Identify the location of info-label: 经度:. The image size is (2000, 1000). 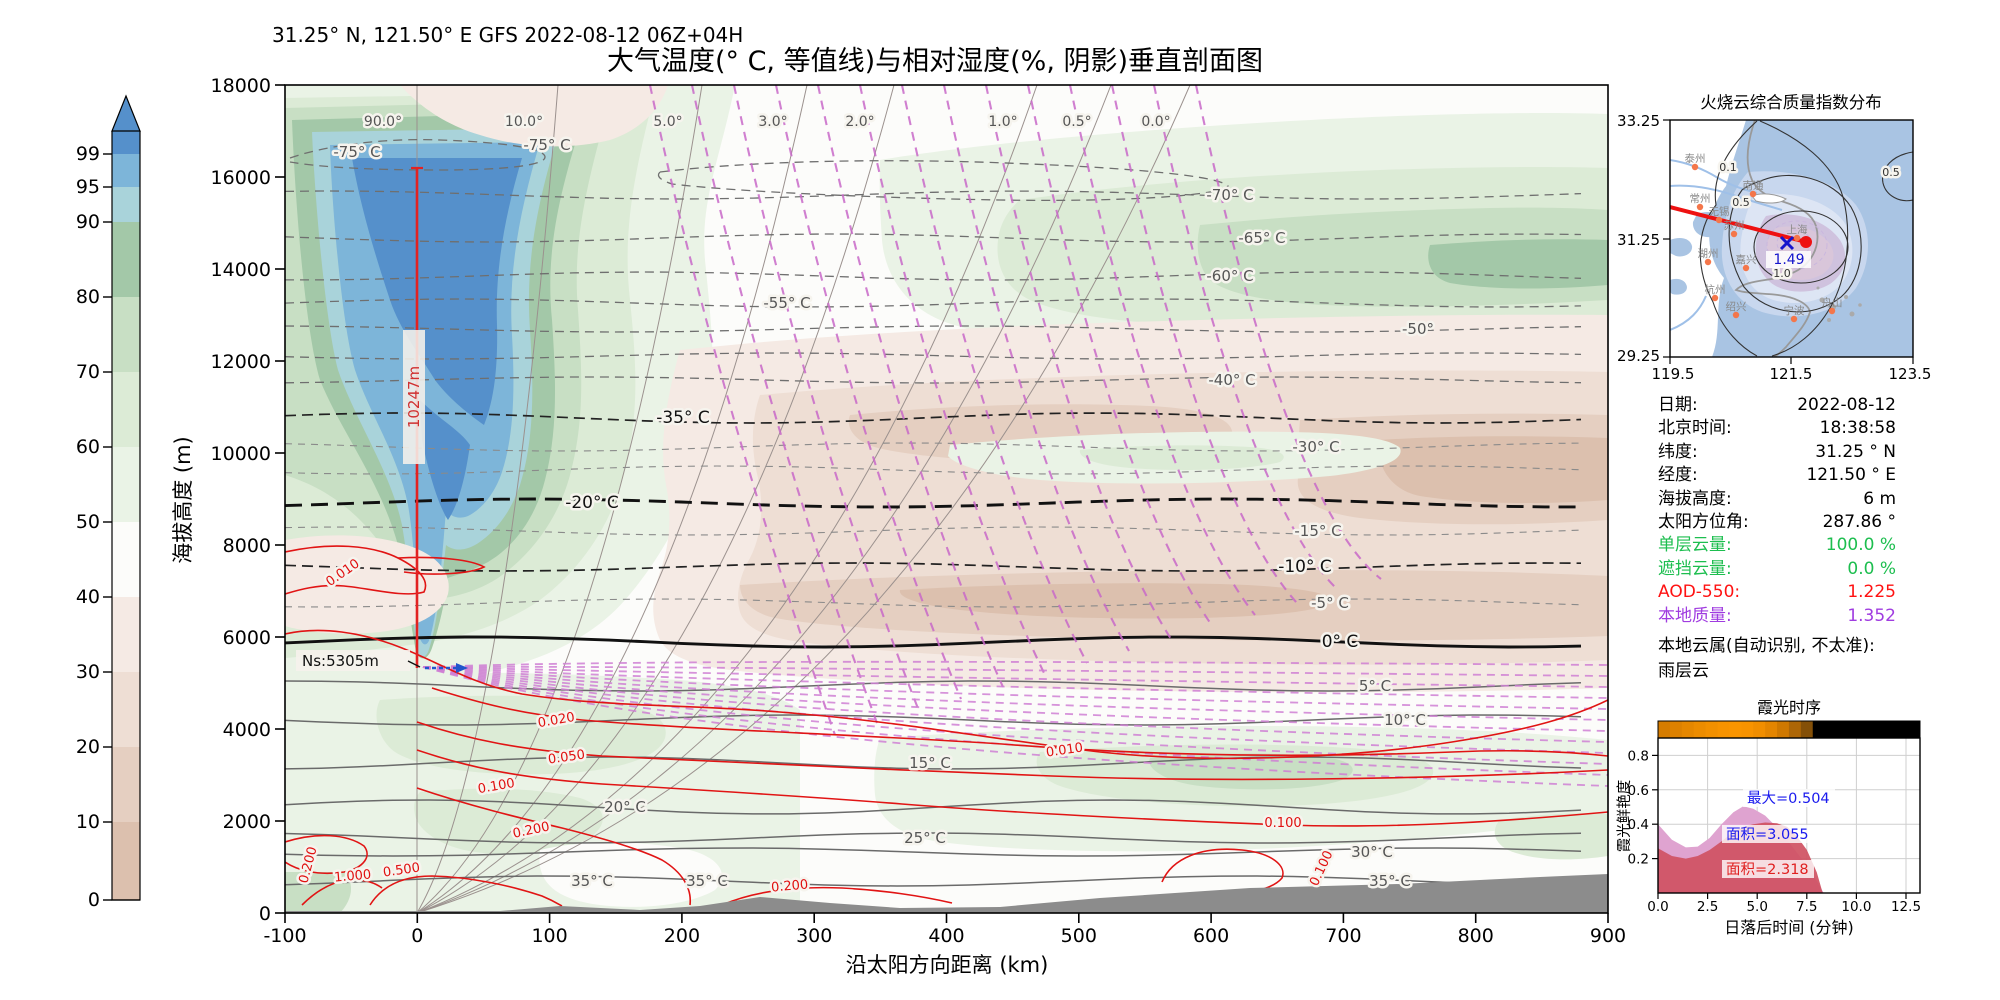
(1678, 475).